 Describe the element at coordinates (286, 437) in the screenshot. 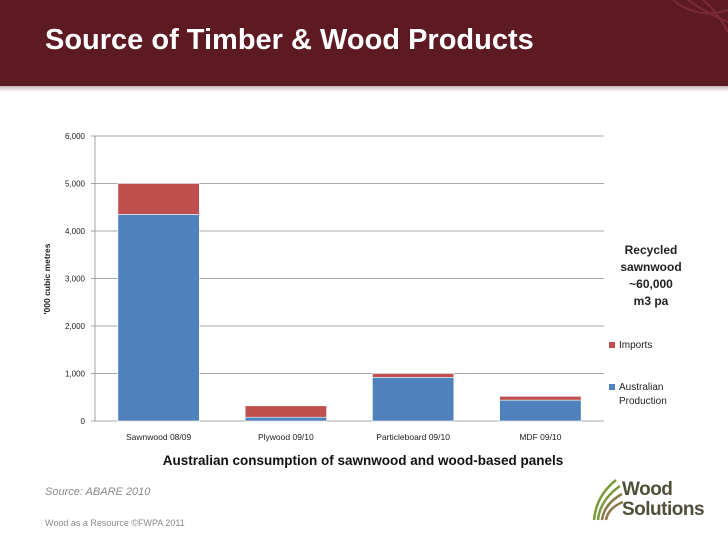

I see `x-tick-label: Plywood 09/10` at that location.